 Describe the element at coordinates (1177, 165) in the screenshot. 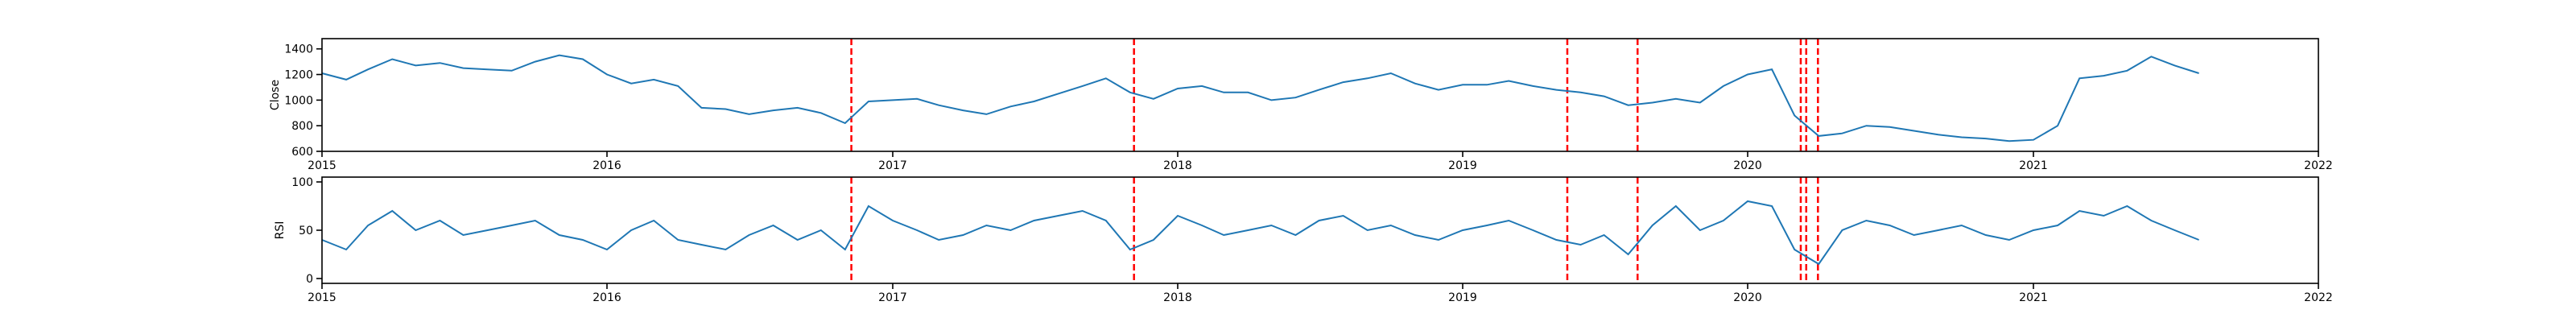

I see `close-x-tick-label: 2018` at that location.